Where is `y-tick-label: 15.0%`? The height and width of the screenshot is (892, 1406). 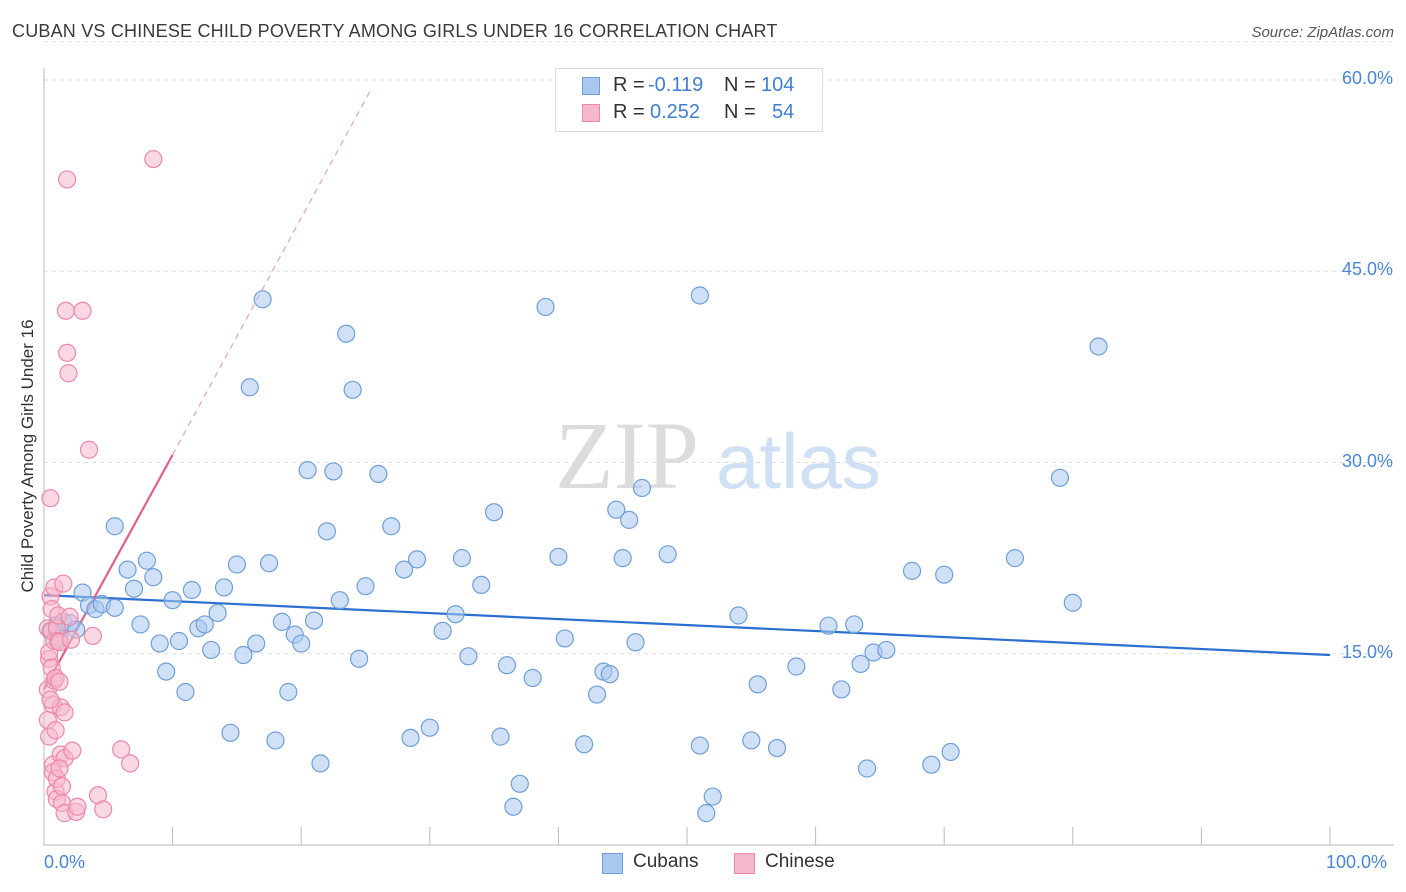 y-tick-label: 15.0% is located at coordinates (1367, 651).